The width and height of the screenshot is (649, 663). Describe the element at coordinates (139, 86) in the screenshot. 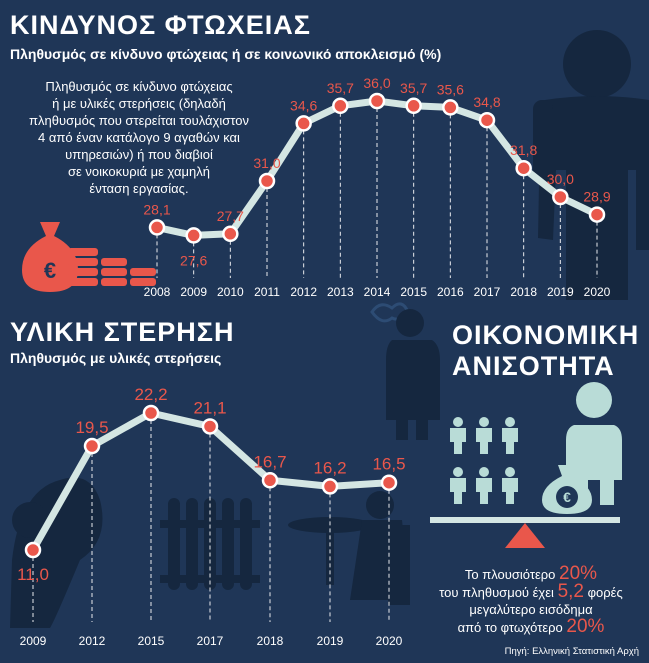

I see `description-line: Πληθυσμός σε κίνδυνο φτώχειας` at that location.